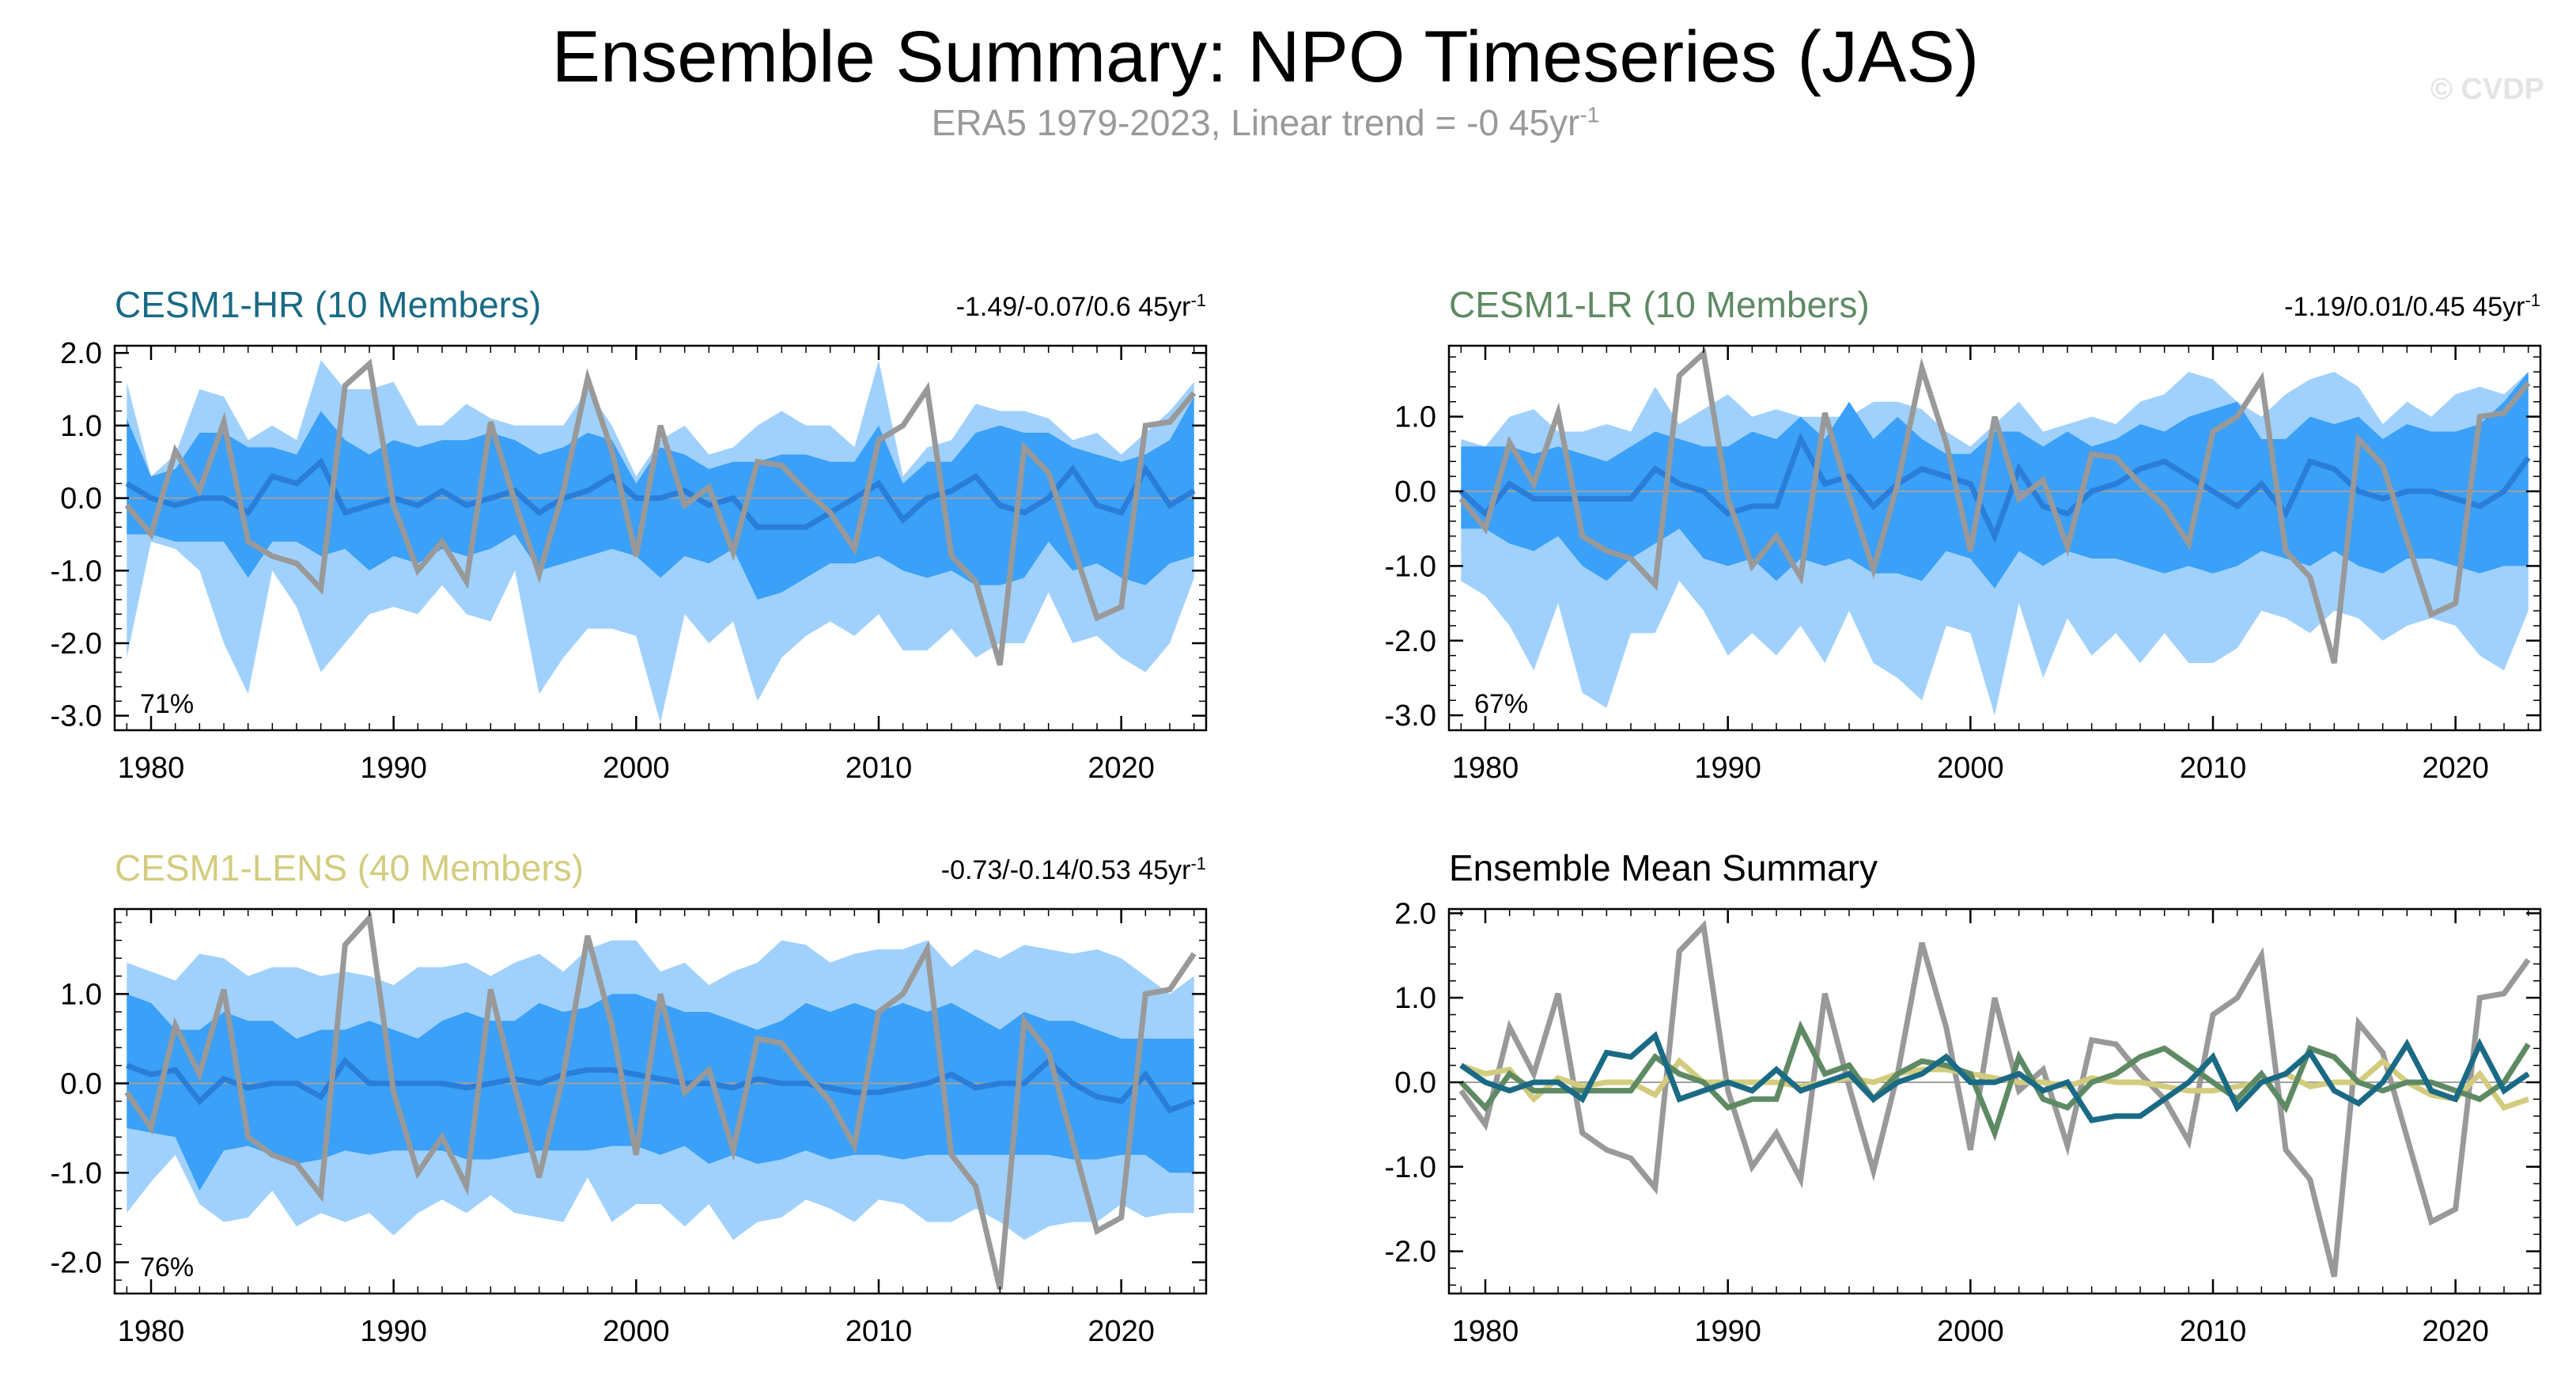 The width and height of the screenshot is (2576, 1394). Describe the element at coordinates (1659, 304) in the screenshot. I see `panel-title-lr: CESM1-LR (10 Members)` at that location.